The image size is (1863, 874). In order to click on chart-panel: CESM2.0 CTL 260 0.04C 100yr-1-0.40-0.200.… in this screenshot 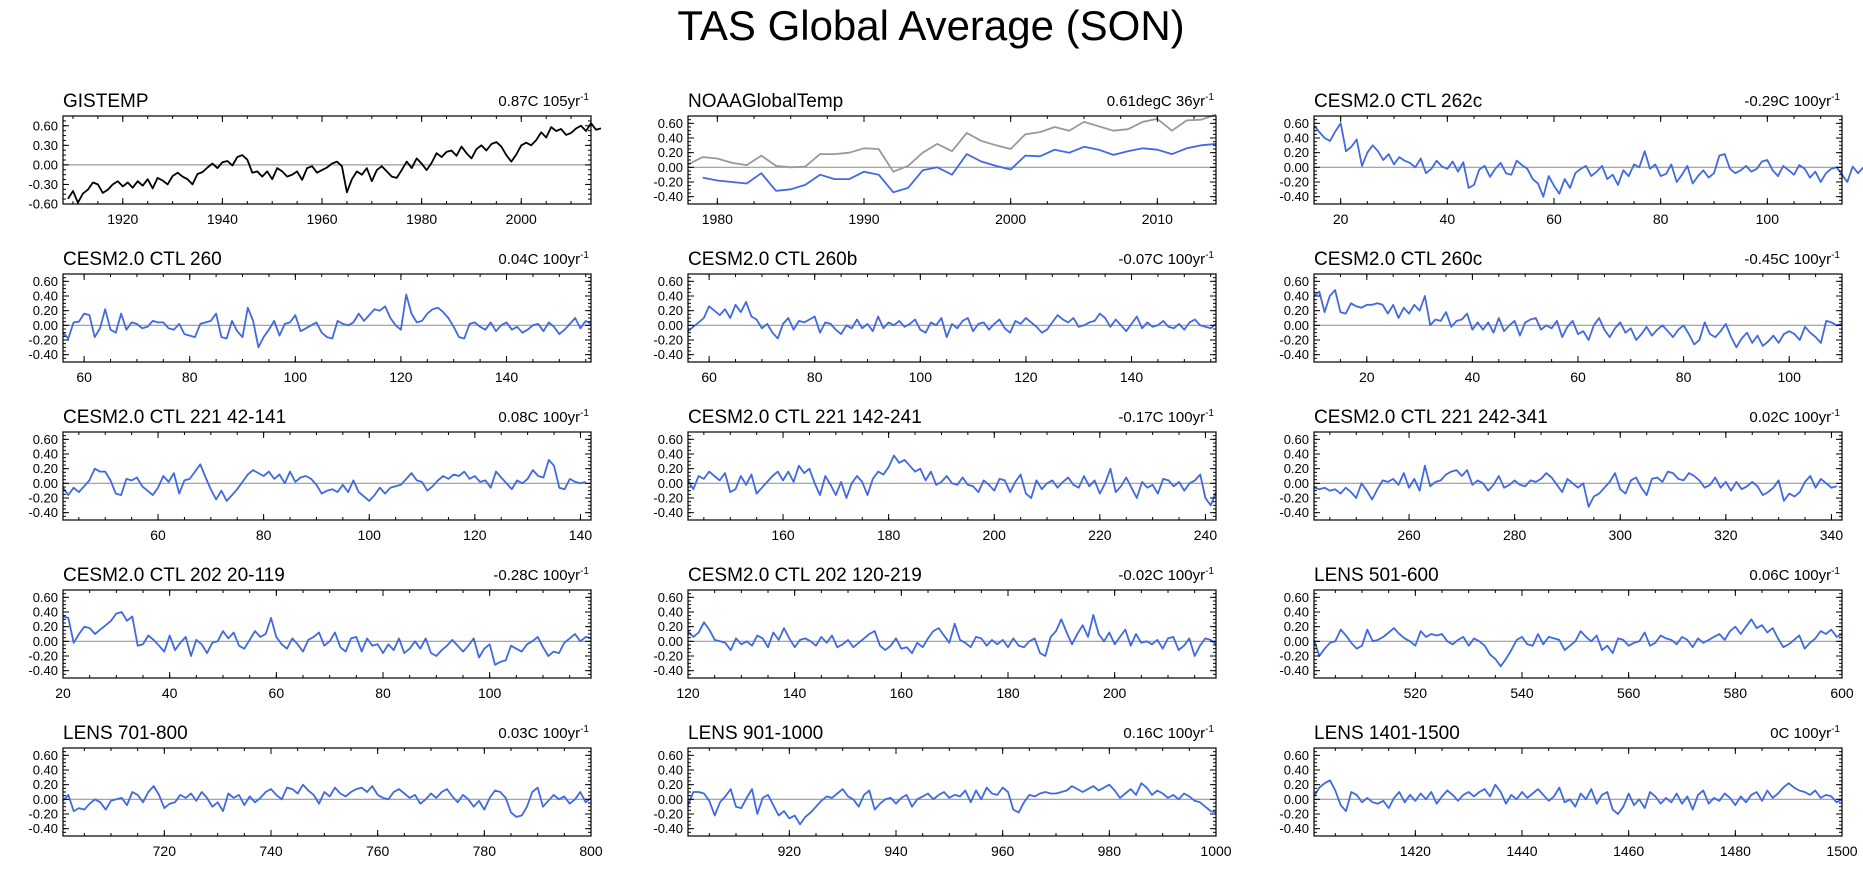, I will do `click(310, 317)`.